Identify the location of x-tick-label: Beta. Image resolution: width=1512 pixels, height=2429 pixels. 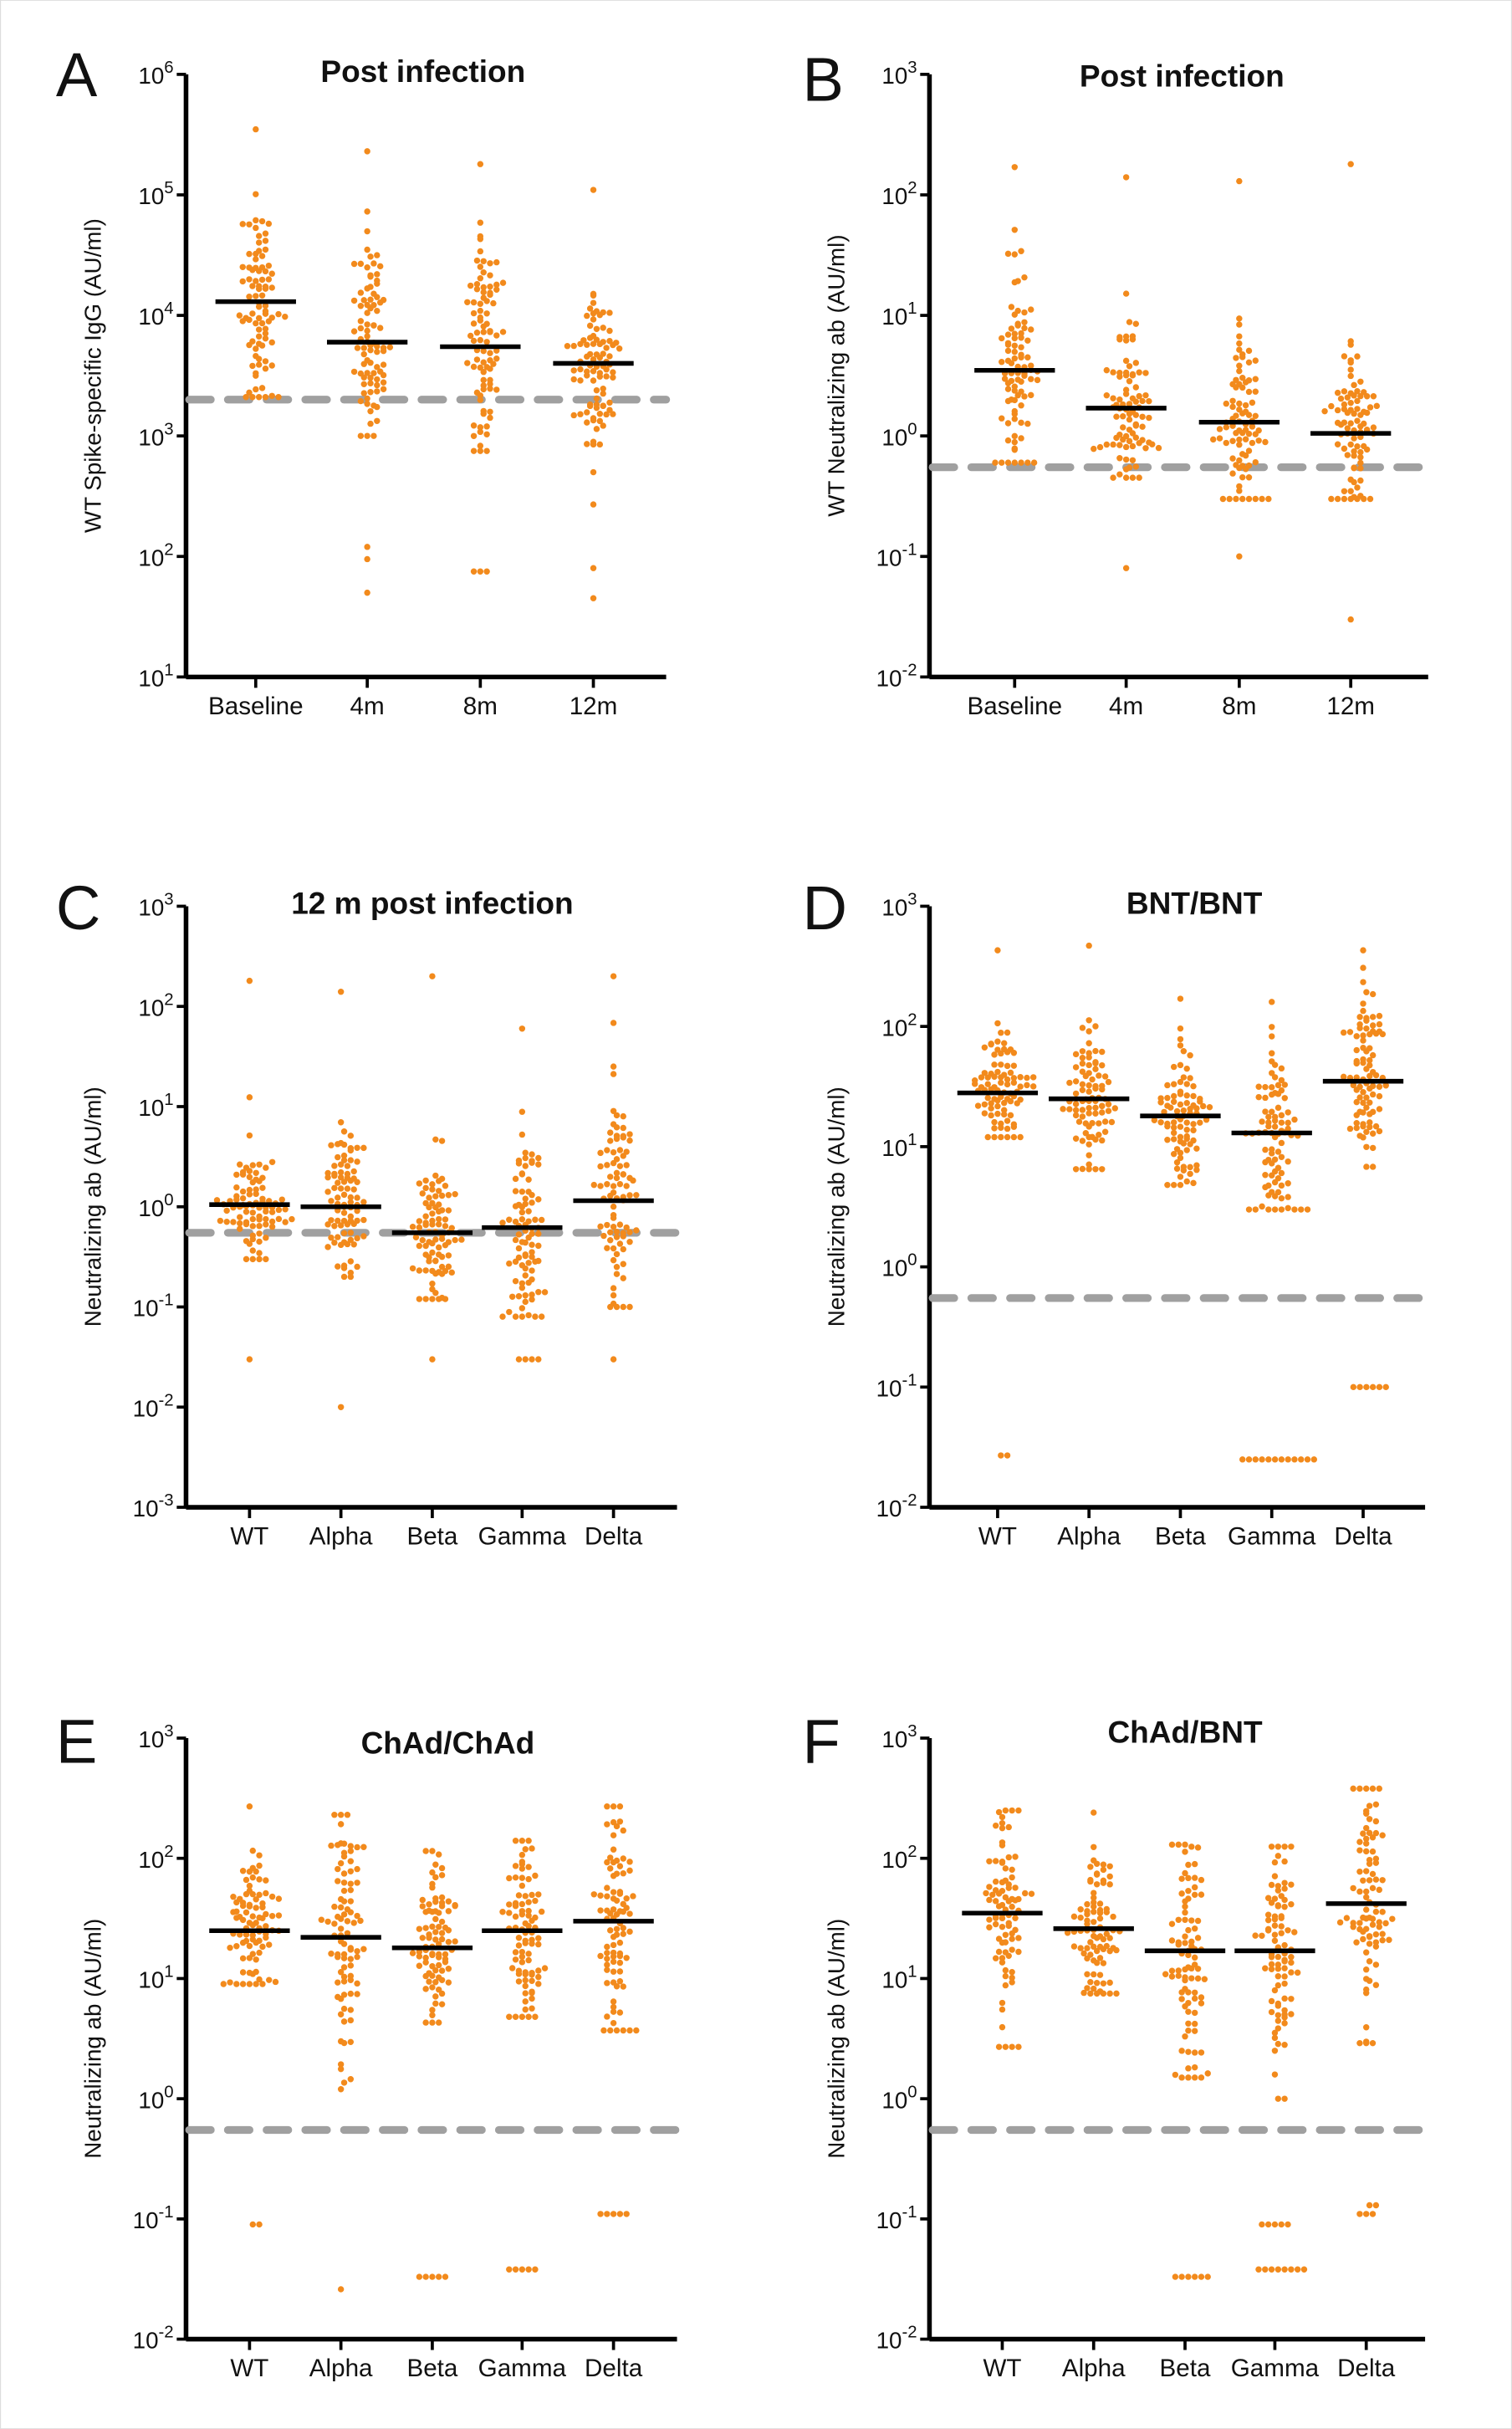
(431, 1536).